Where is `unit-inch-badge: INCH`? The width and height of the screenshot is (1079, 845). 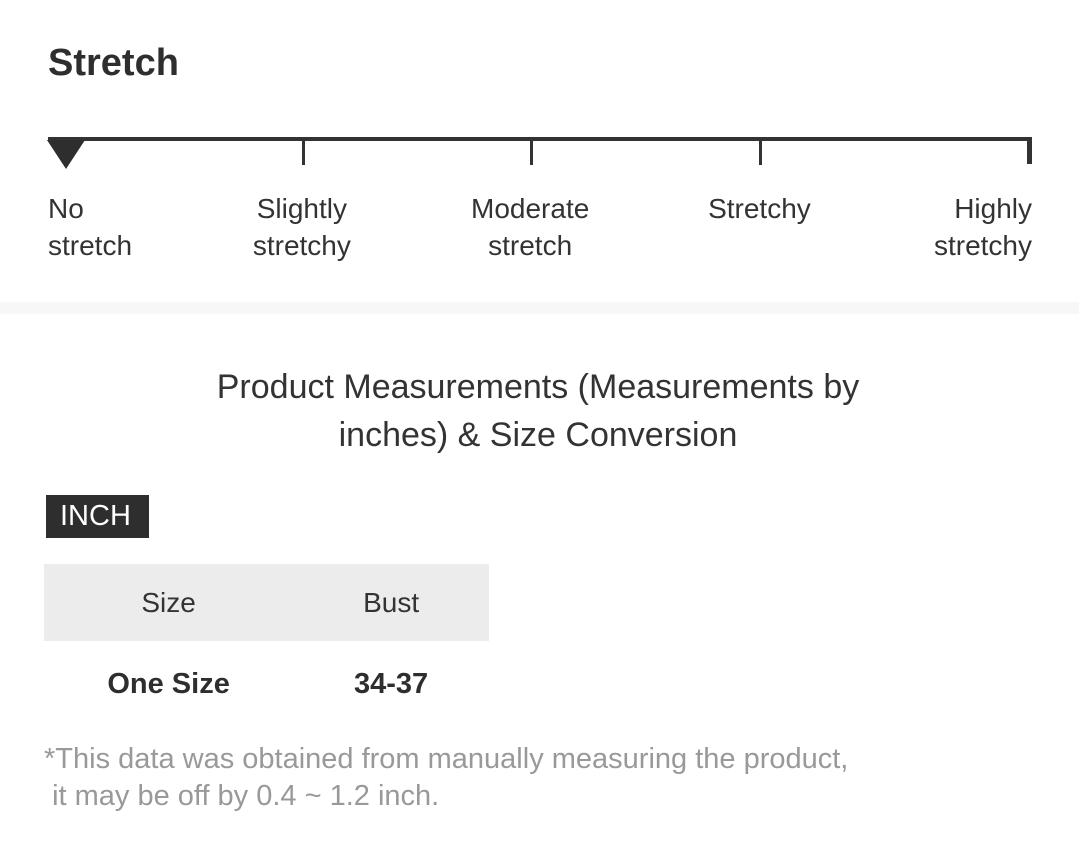 unit-inch-badge: INCH is located at coordinates (97, 516).